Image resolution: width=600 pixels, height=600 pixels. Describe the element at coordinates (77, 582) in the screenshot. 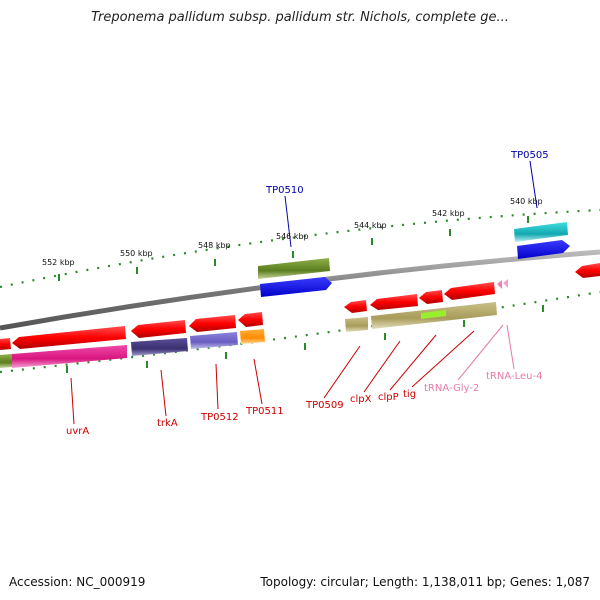

I see `accession-text: Accession: NC_000919` at that location.